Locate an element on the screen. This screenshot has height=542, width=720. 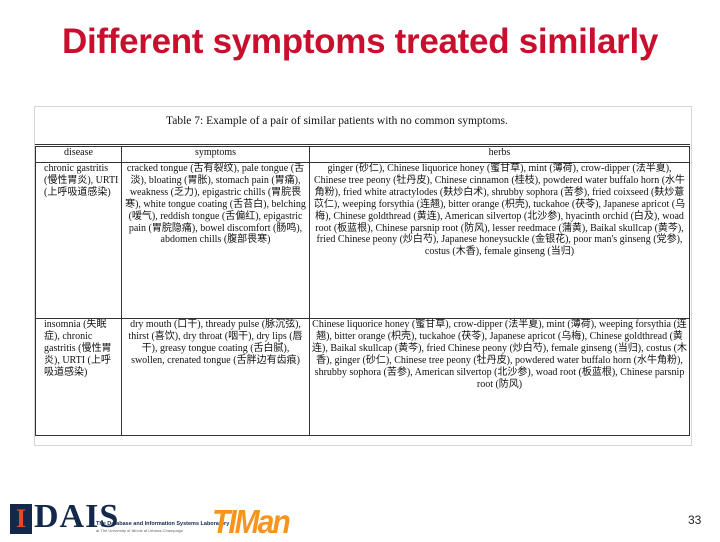
header-disease: disease is located at coordinates (78, 153).